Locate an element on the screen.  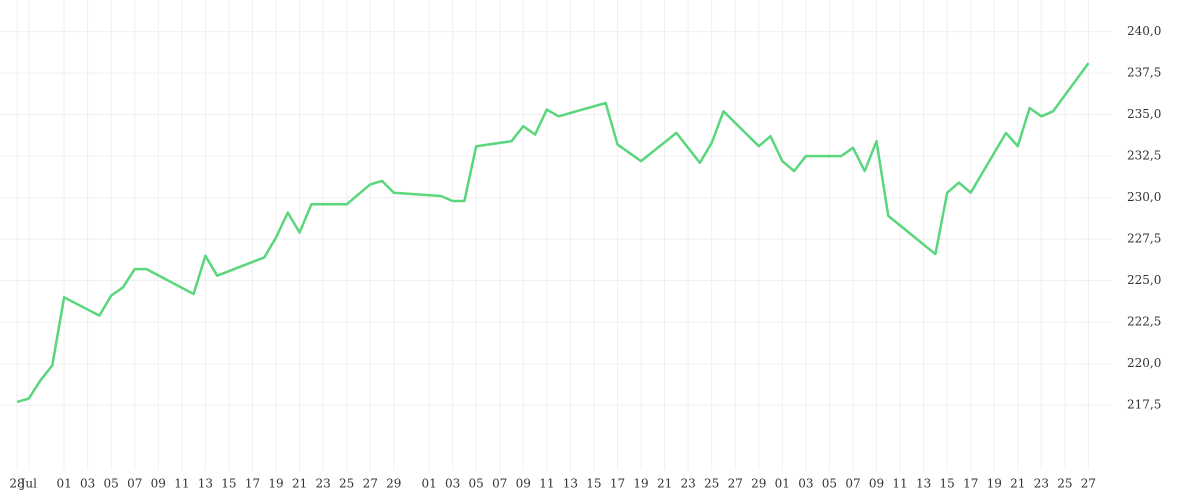
y-tick-label: 230,0 is located at coordinates (1144, 197).